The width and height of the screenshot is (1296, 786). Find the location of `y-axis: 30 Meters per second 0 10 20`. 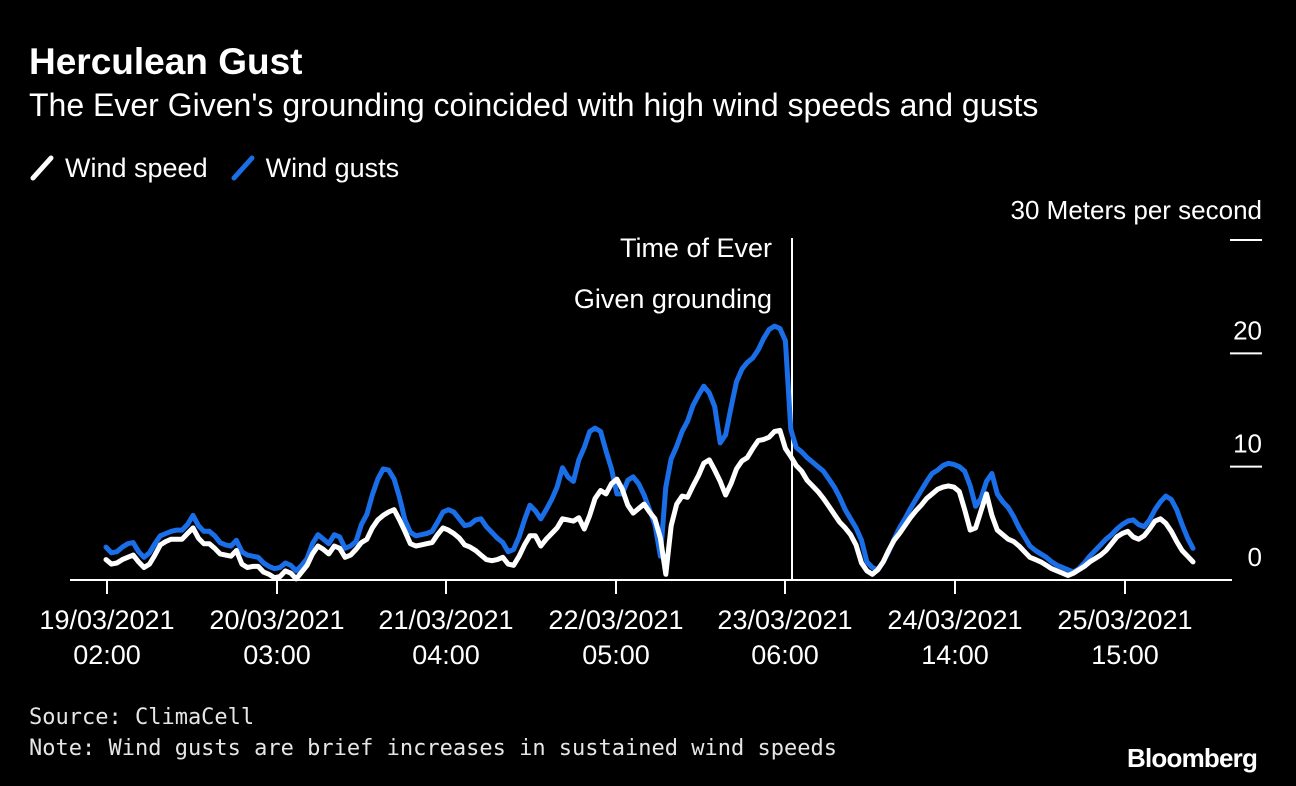

y-axis: 30 Meters per second 0 10 20 is located at coordinates (1136, 383).